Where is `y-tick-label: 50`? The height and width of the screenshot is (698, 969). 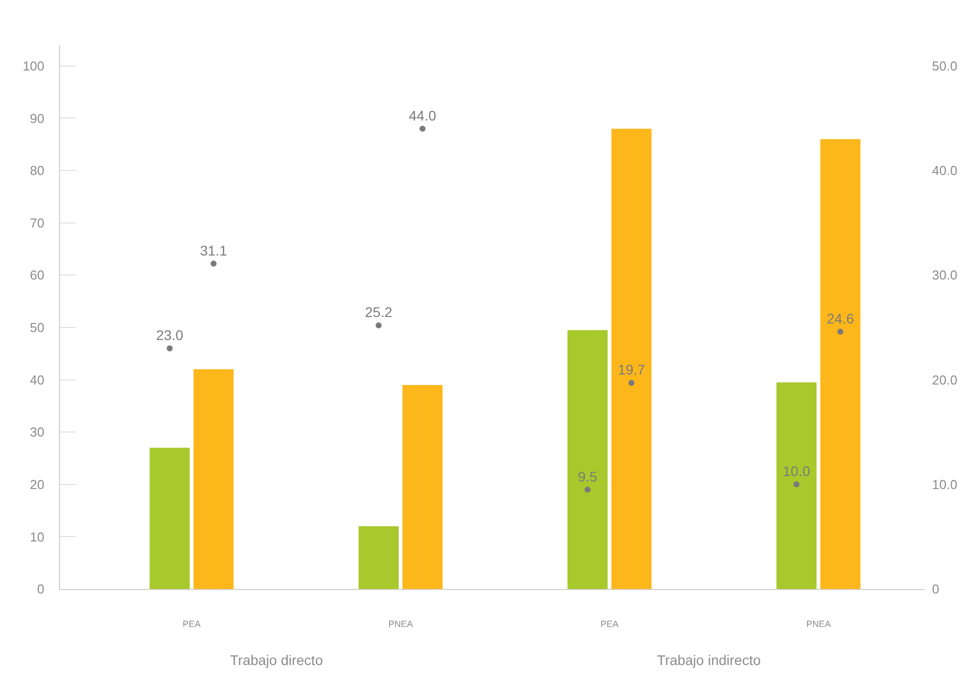 y-tick-label: 50 is located at coordinates (37, 328).